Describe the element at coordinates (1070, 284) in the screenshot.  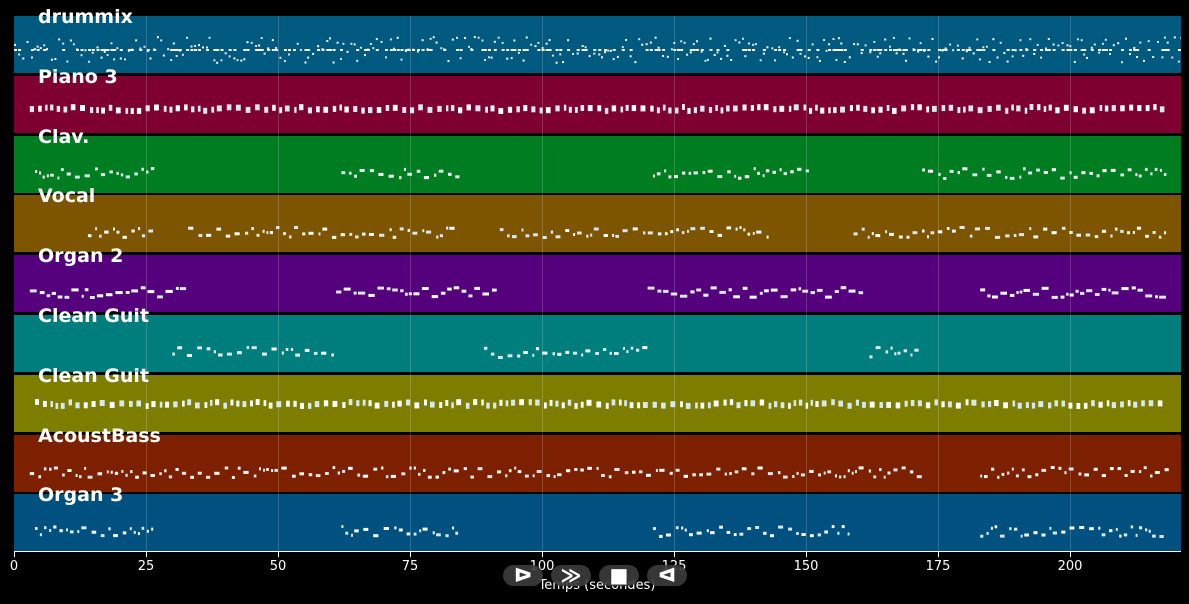
I see `gridline` at that location.